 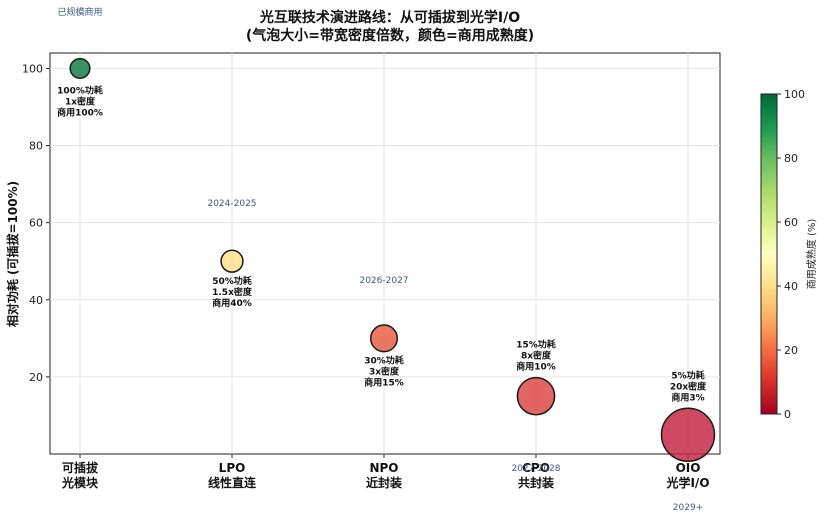 I want to click on y-axis-label: 相对功耗 (可插拔=100%), so click(x=12, y=254).